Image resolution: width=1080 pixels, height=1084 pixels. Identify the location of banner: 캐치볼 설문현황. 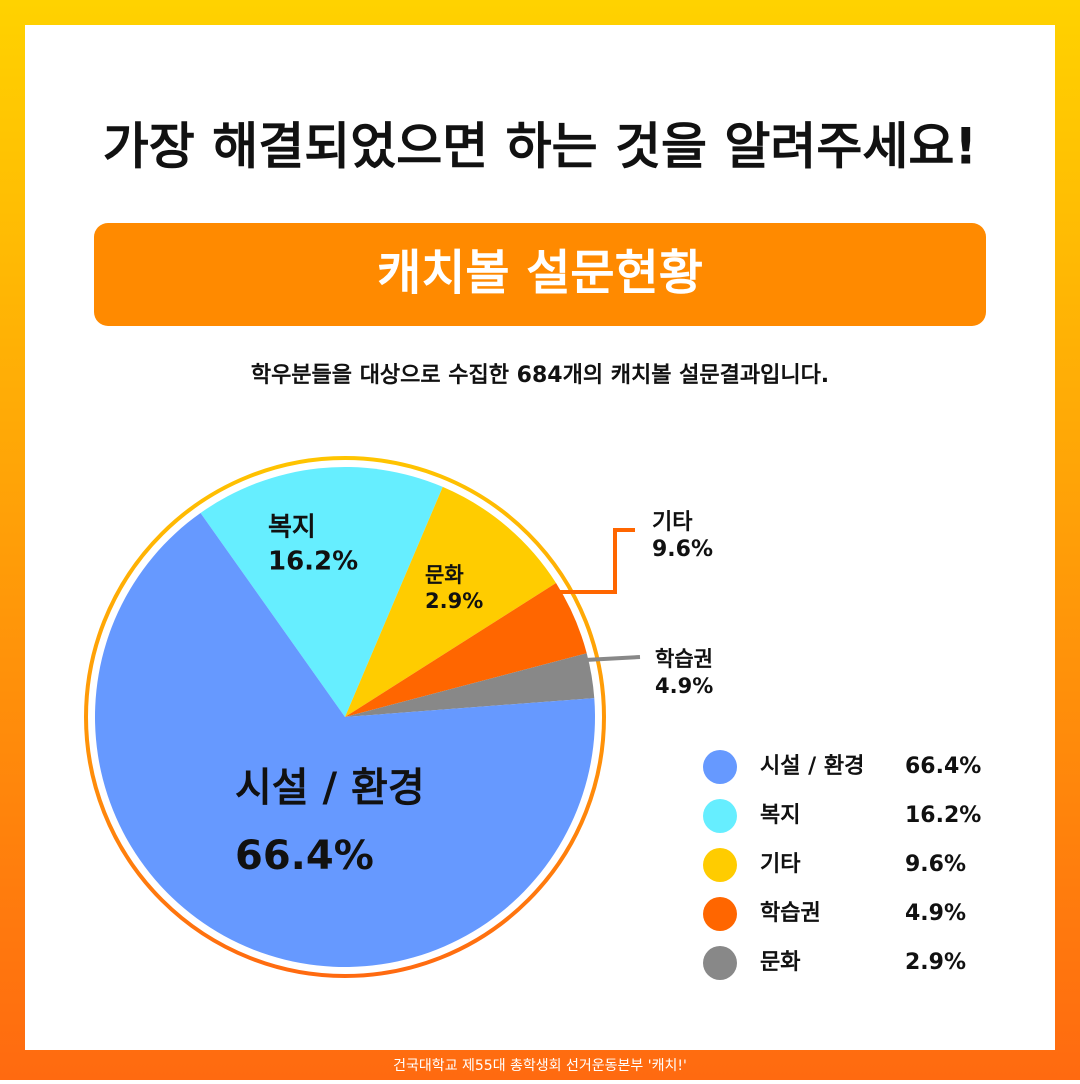
(540, 273).